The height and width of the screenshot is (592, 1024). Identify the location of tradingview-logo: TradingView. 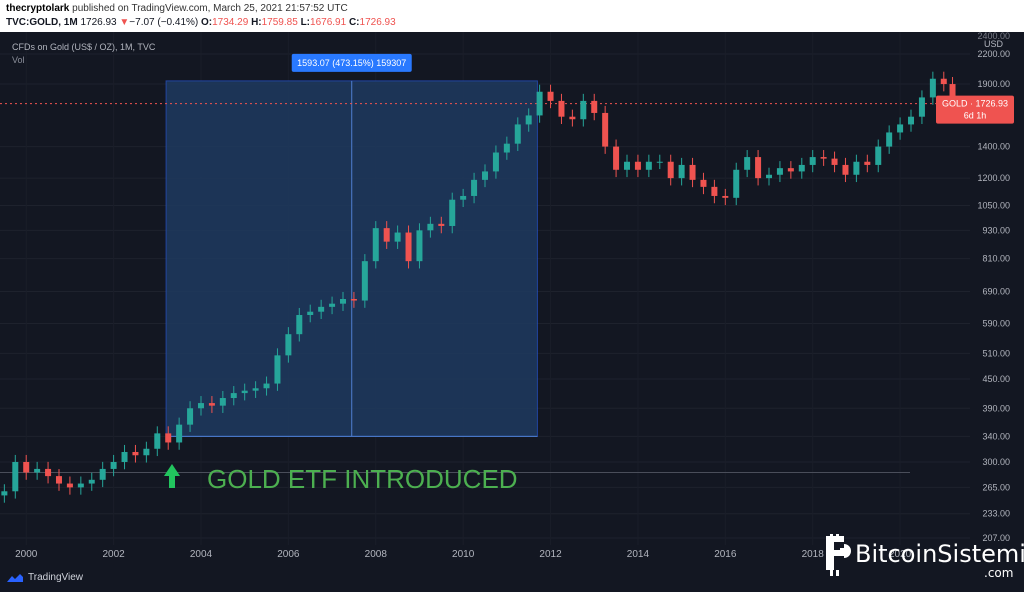
(44, 577).